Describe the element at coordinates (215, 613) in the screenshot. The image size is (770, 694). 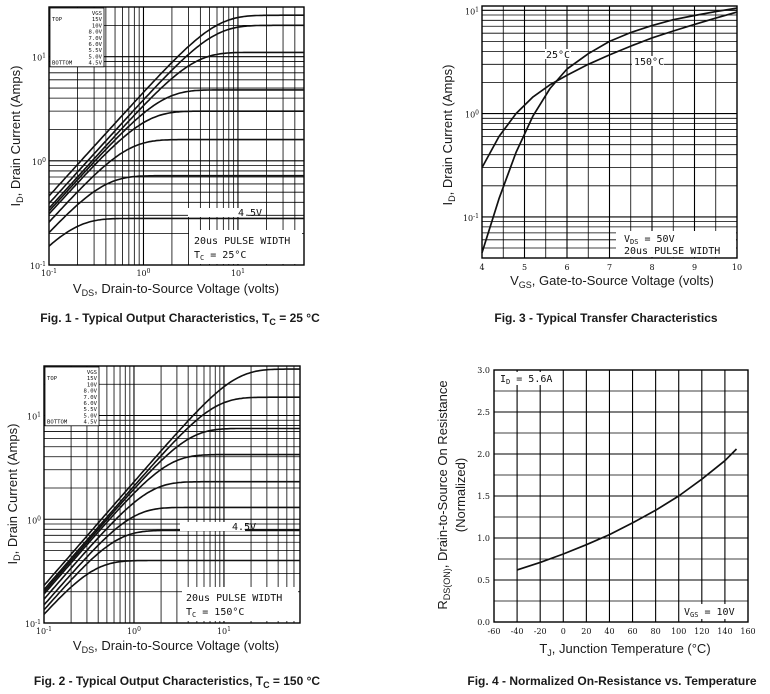
I see `fig2-note-2: TC = 150°C` at that location.